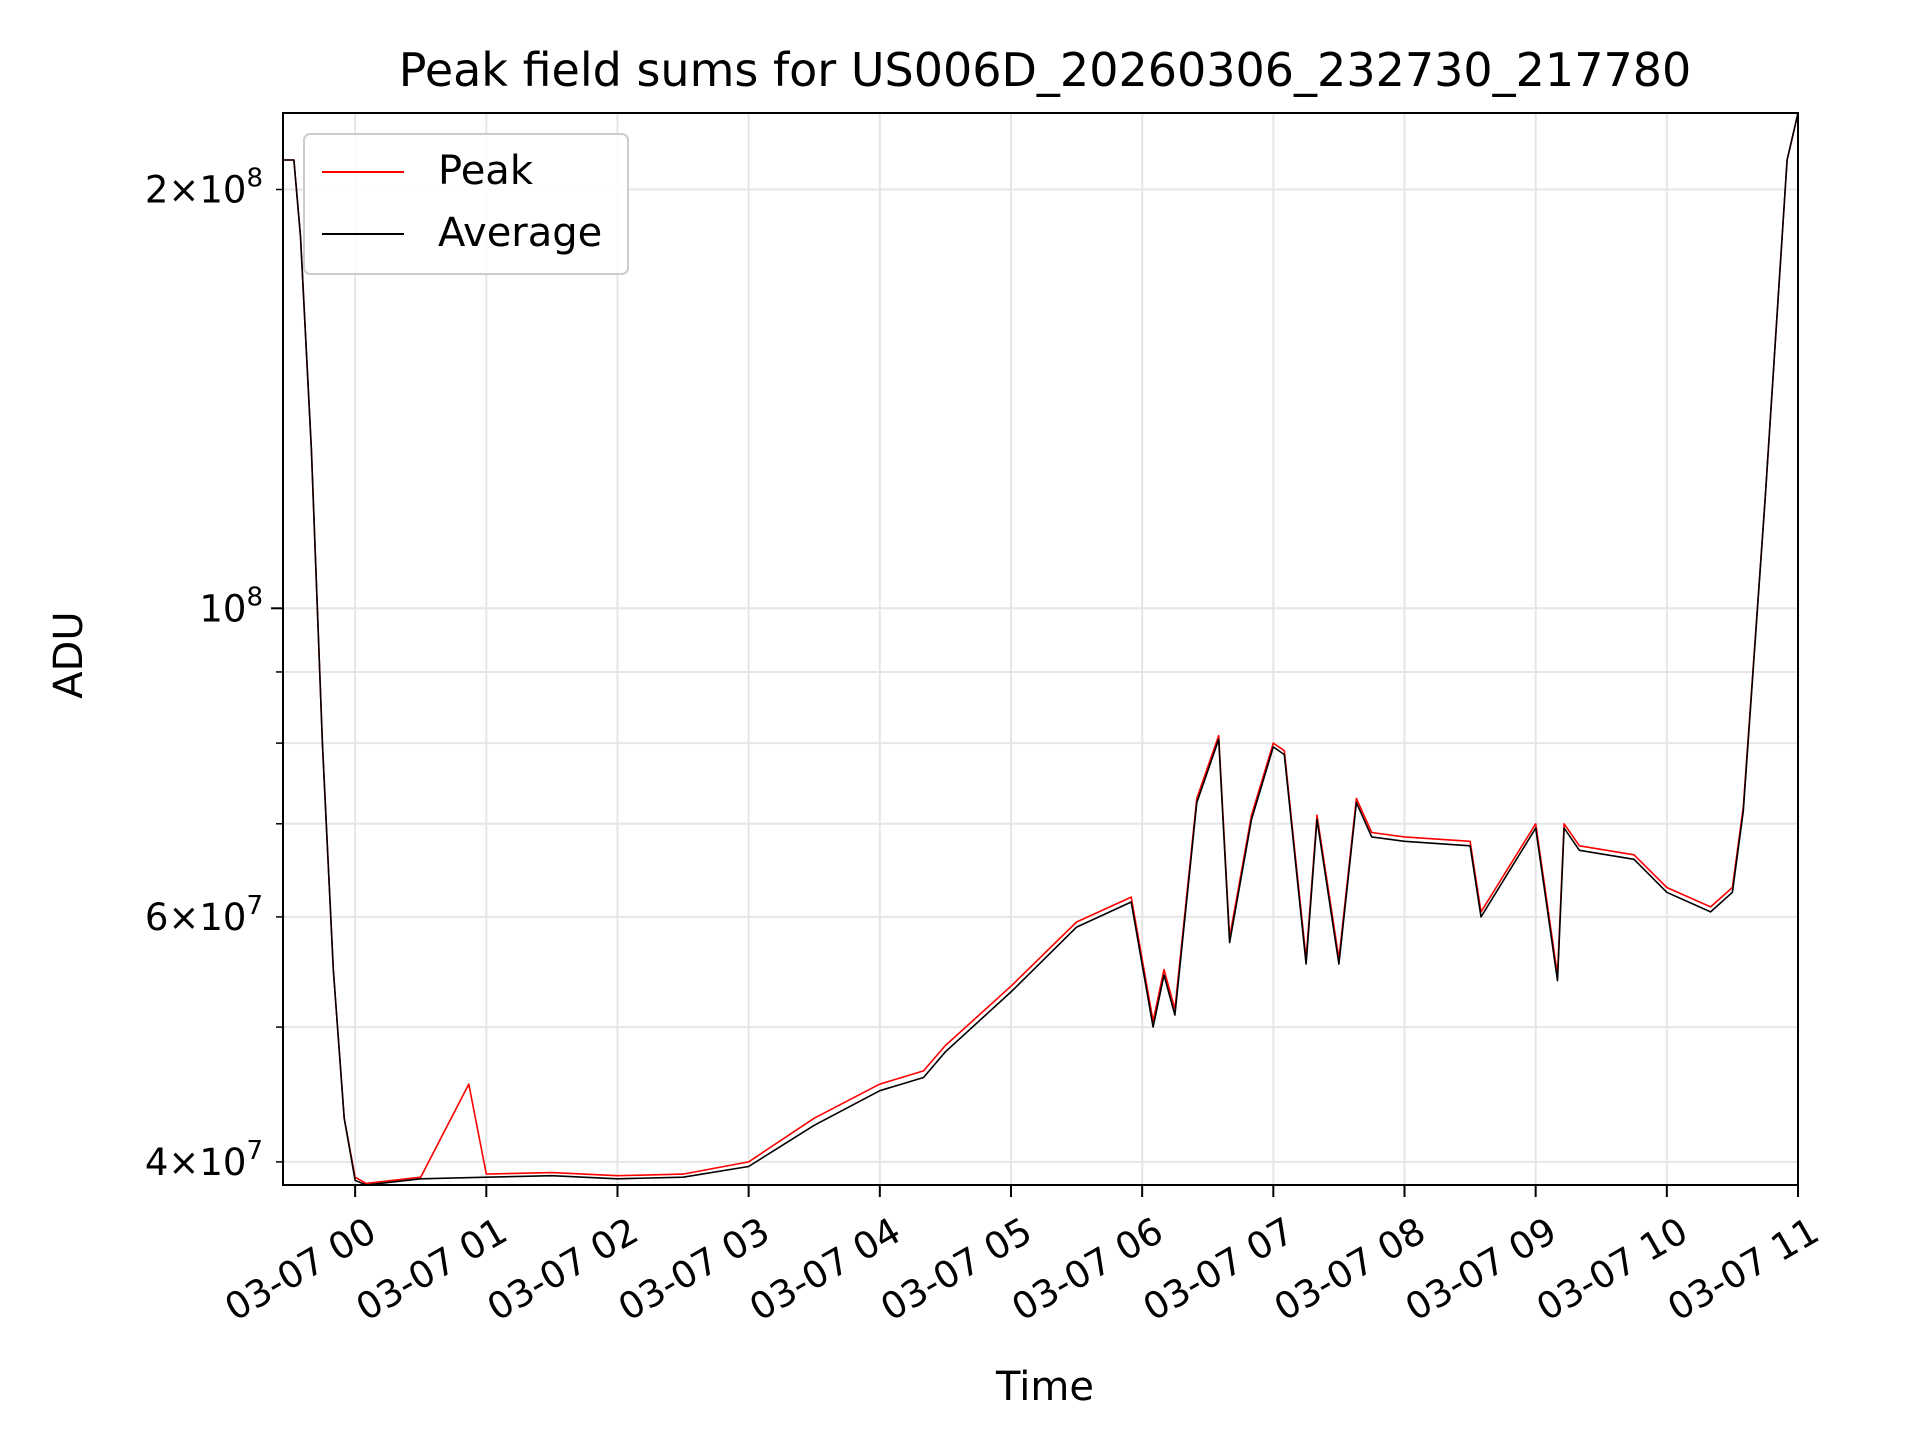 The image size is (1920, 1440). What do you see at coordinates (204, 915) in the screenshot?
I see `y-tick-label: 6×107` at bounding box center [204, 915].